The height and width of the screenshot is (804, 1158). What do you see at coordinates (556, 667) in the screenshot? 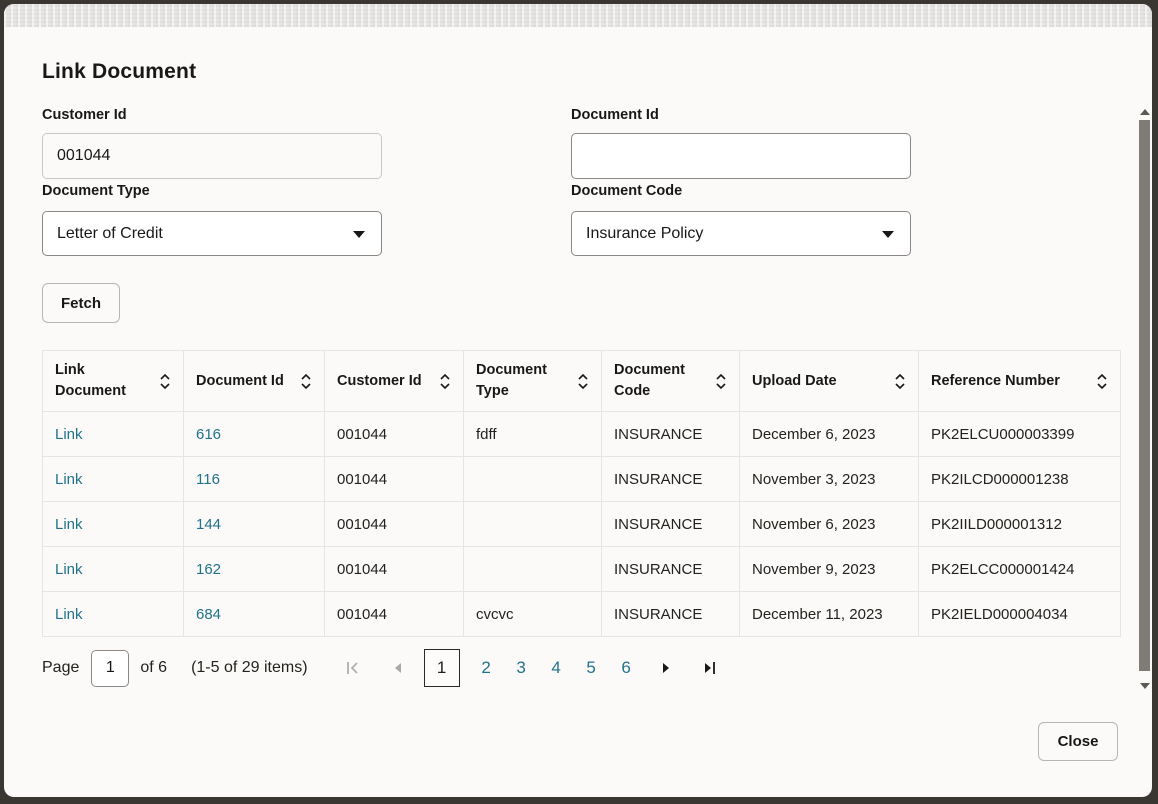
I see `pagination-page-4: 4` at bounding box center [556, 667].